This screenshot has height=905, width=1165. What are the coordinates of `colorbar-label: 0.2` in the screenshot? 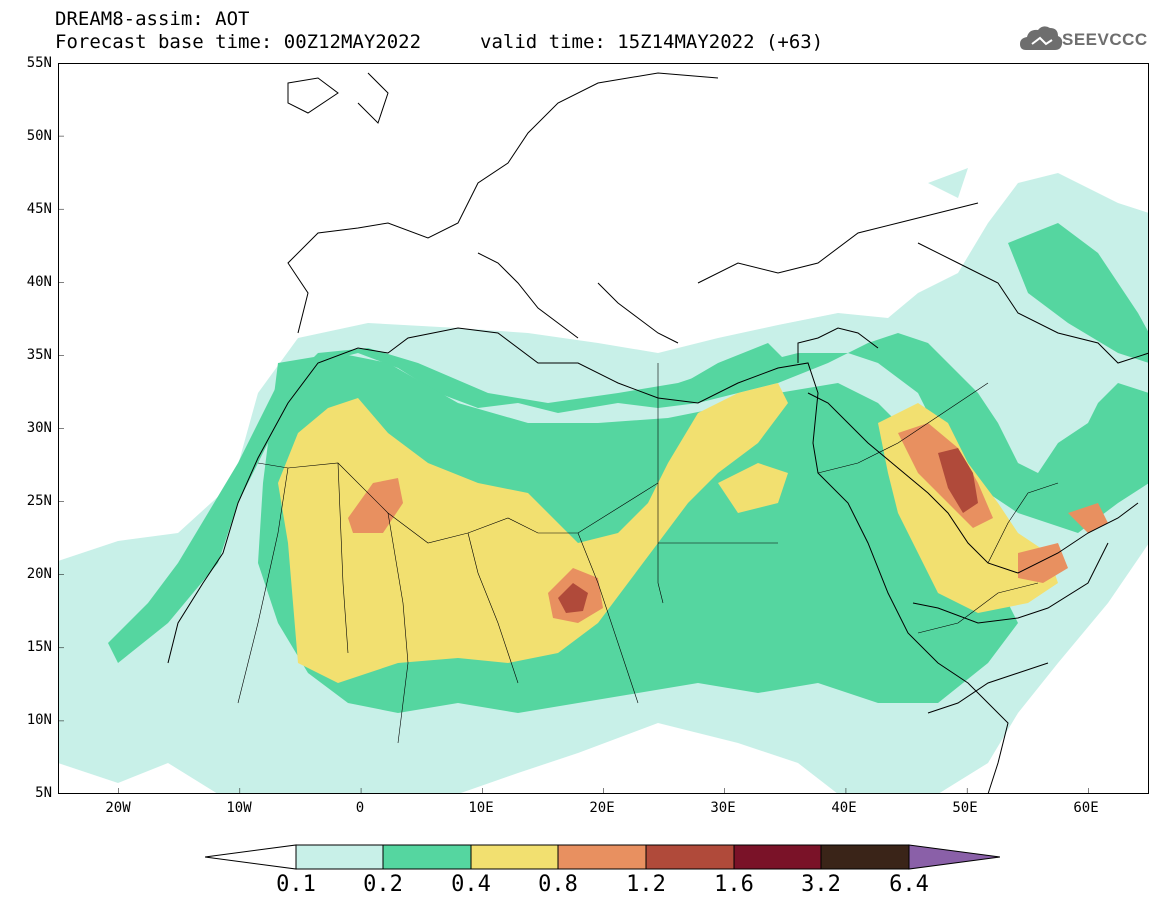 It's located at (383, 884).